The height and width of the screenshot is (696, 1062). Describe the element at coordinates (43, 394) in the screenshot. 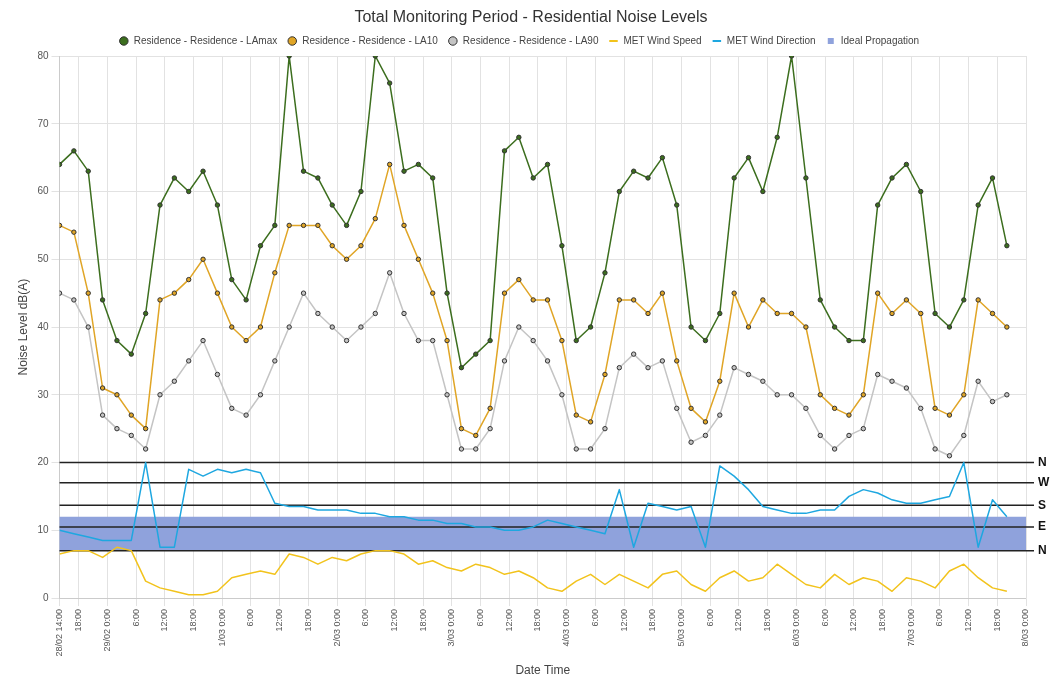

I see `y-tick-label: 30` at that location.